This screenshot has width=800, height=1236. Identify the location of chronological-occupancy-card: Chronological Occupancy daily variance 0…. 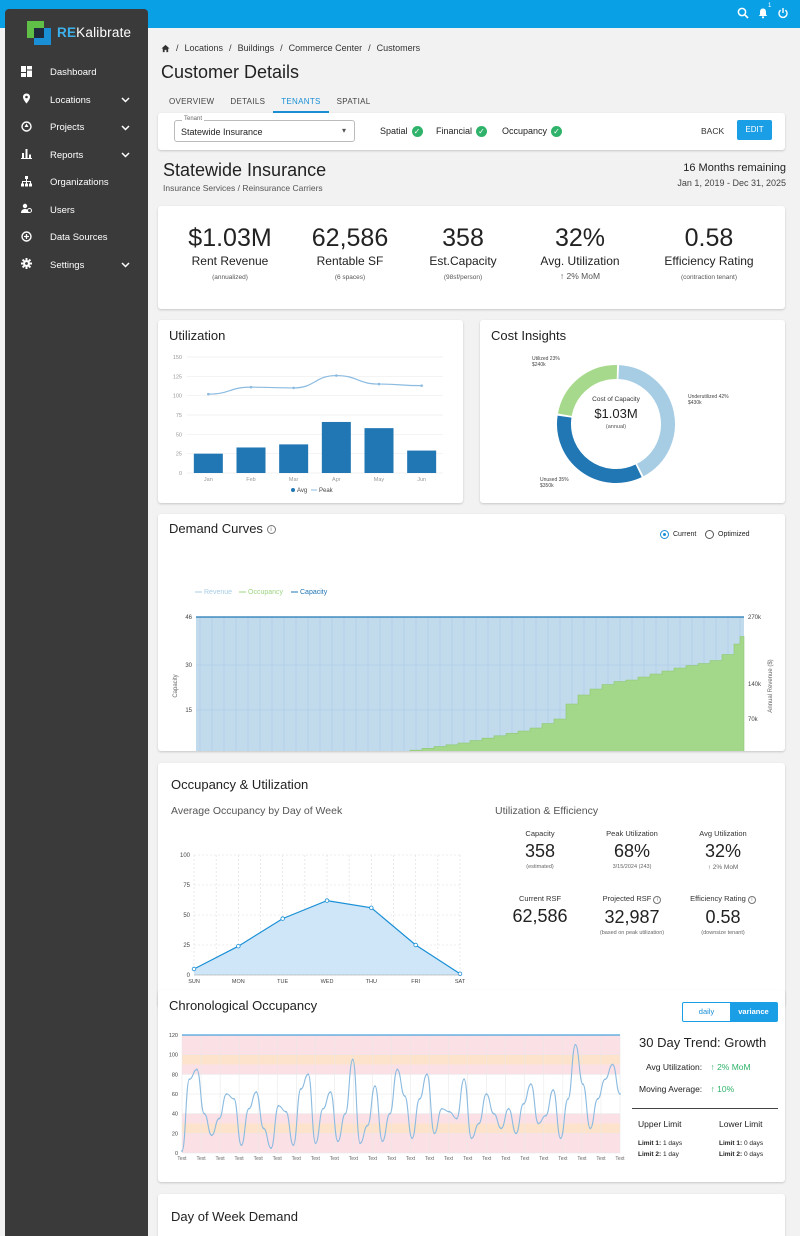
(471, 1086).